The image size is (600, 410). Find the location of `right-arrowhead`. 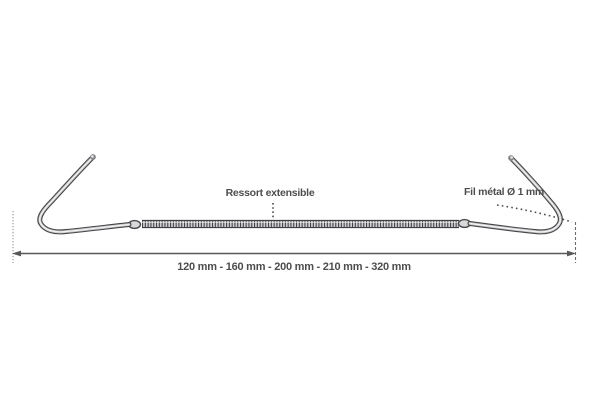

right-arrowhead is located at coordinates (571, 253).